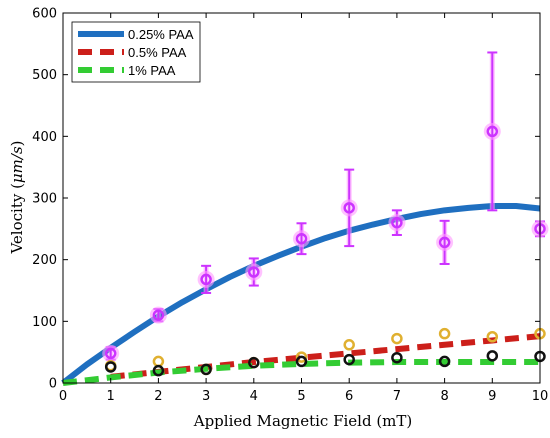  I want to click on x-tick-label: 5, so click(301, 396).